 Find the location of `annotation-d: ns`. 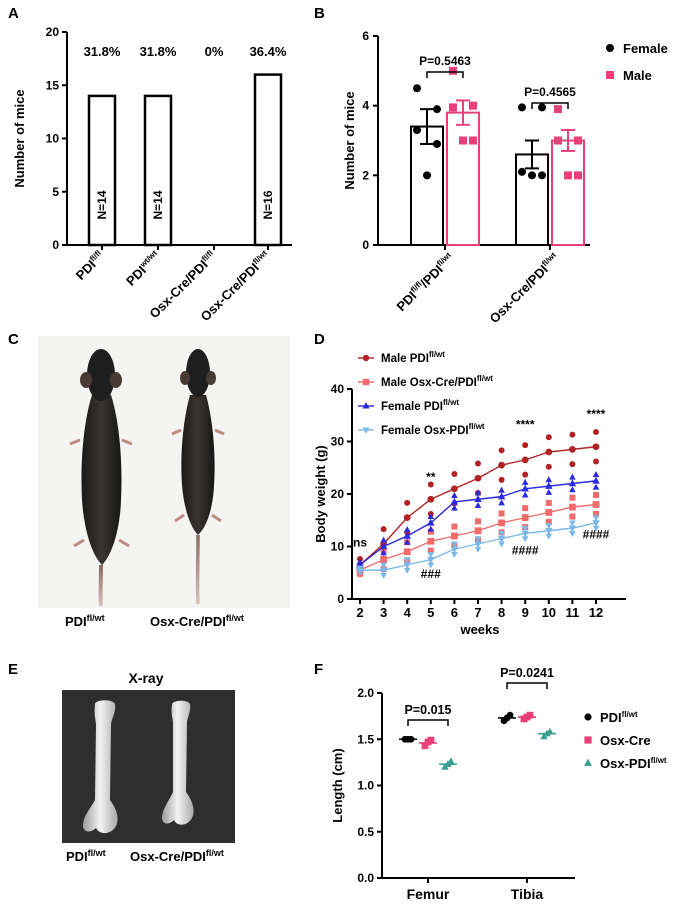

annotation-d: ns is located at coordinates (360, 543).